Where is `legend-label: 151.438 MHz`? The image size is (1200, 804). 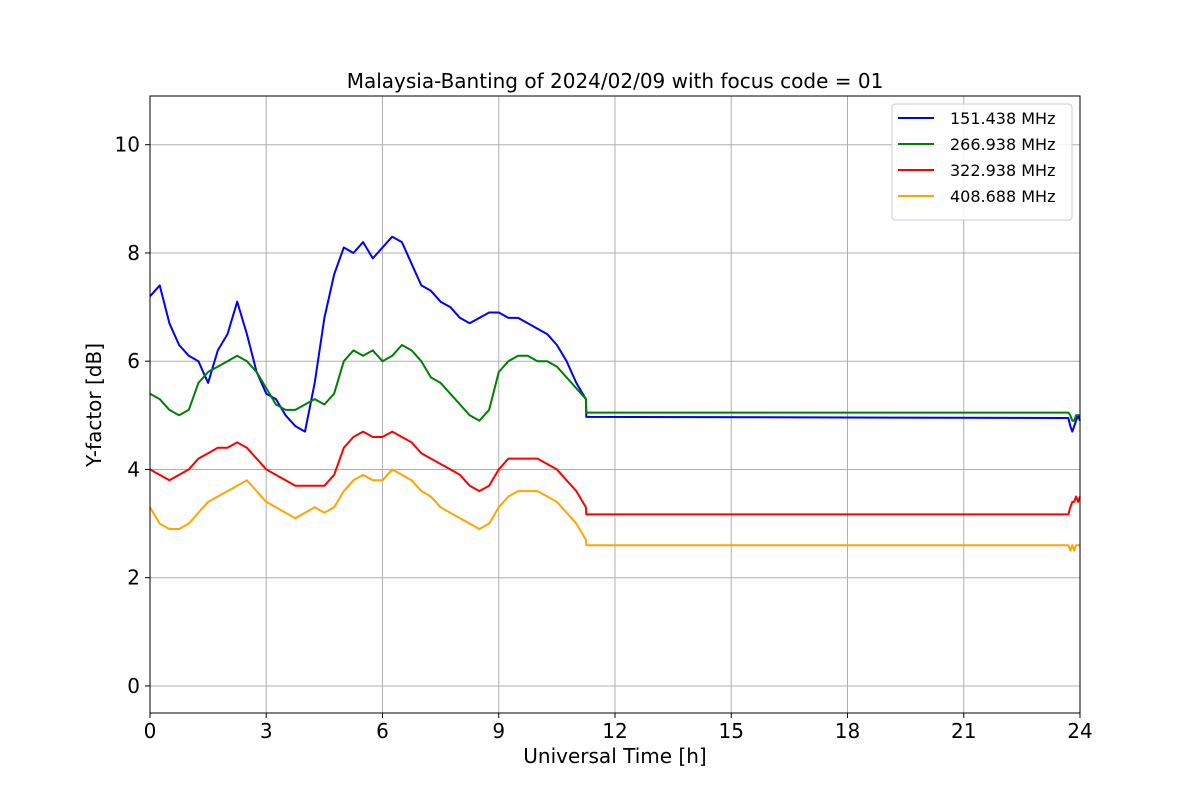 legend-label: 151.438 MHz is located at coordinates (1002, 118).